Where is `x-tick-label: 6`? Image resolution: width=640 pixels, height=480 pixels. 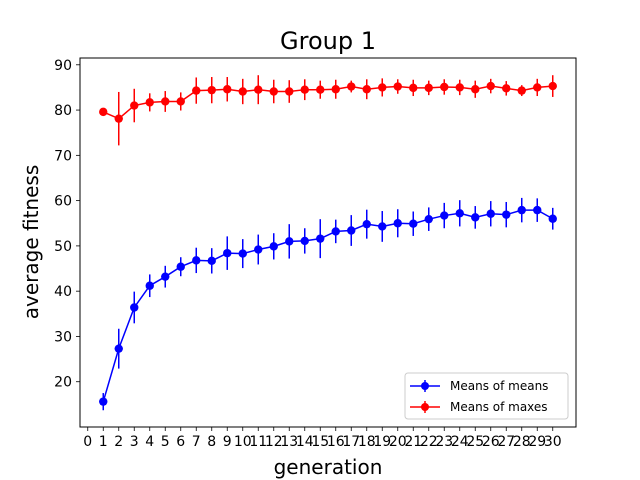
x-tick-label: 6 is located at coordinates (180, 442).